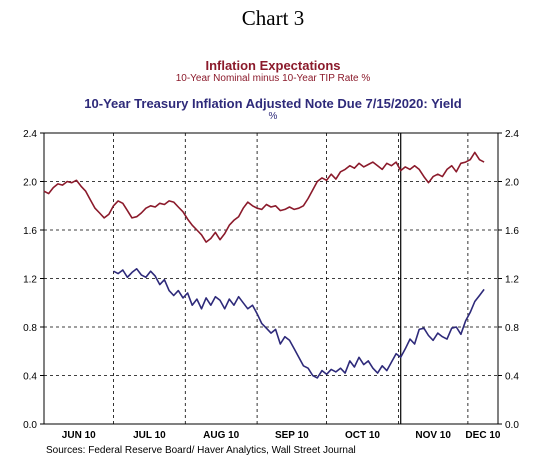  Describe the element at coordinates (433, 435) in the screenshot. I see `x-month-label: NOV 10` at that location.